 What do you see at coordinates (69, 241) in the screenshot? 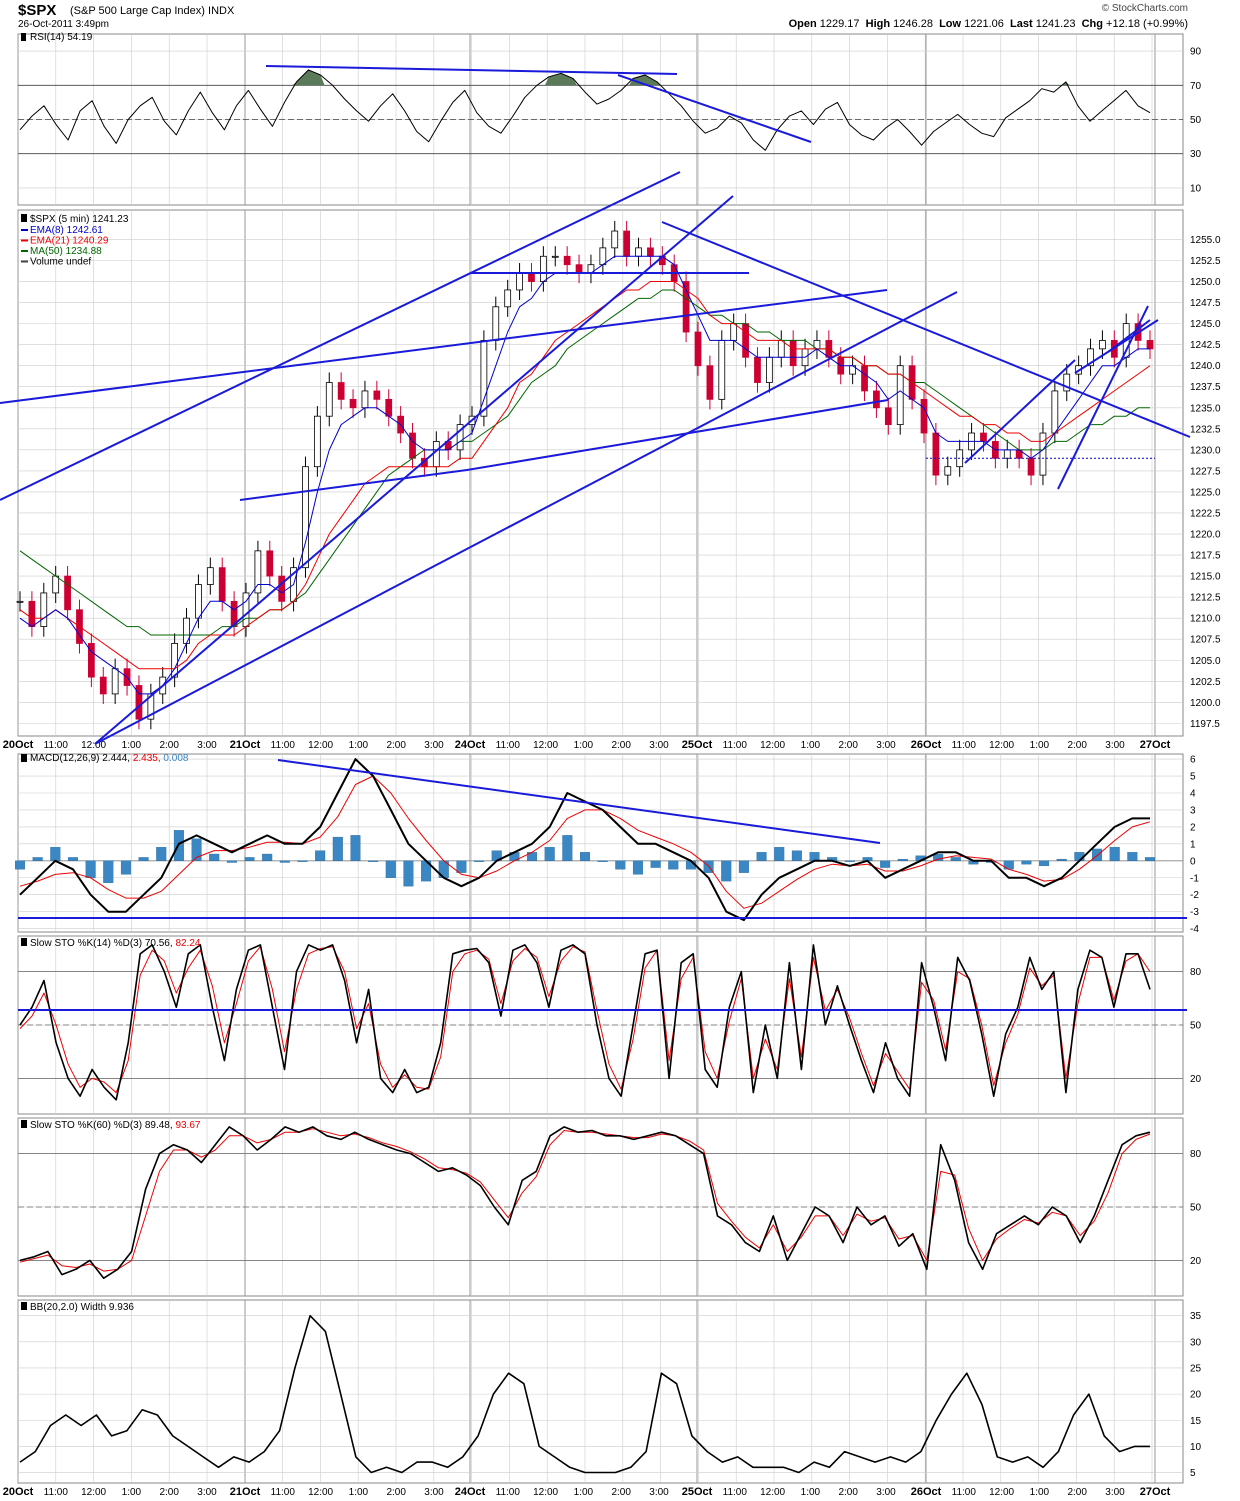
I see `price-legend-label: EMA(21) 1240.29` at bounding box center [69, 241].